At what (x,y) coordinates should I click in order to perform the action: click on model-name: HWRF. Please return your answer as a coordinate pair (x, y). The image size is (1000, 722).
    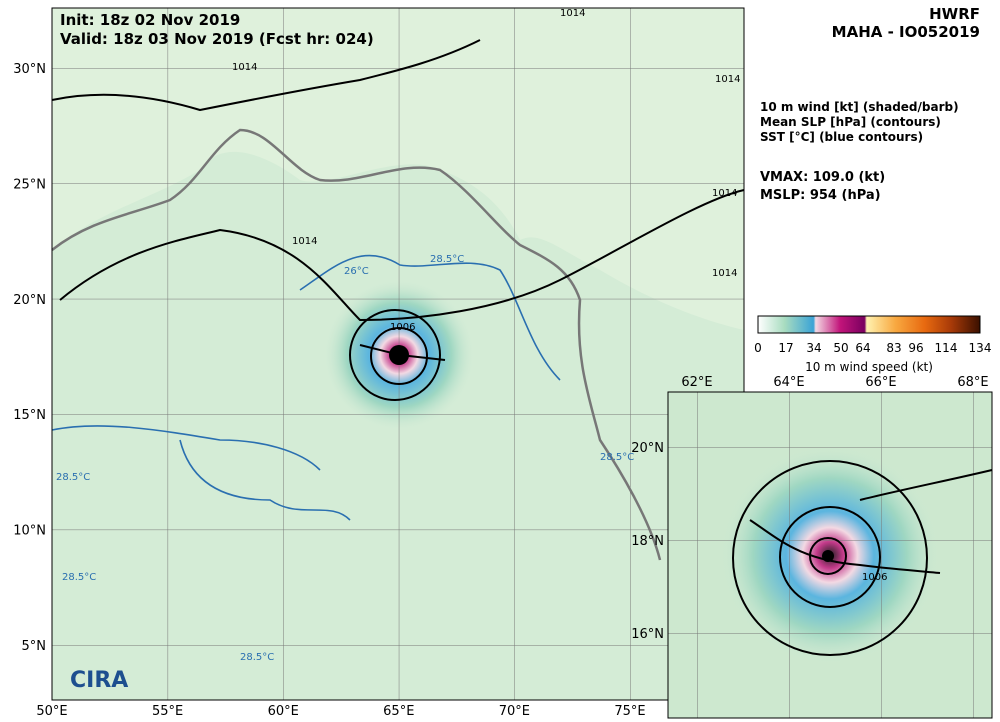
    Looking at the image, I should click on (954, 14).